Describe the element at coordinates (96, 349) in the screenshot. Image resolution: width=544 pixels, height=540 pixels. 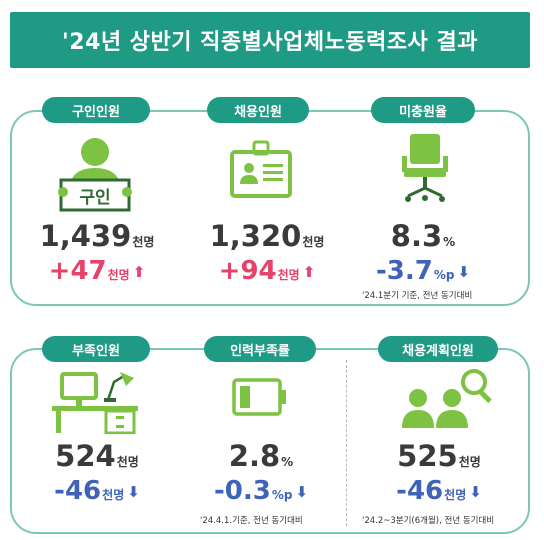
I see `label-shortage: 부족인원` at that location.